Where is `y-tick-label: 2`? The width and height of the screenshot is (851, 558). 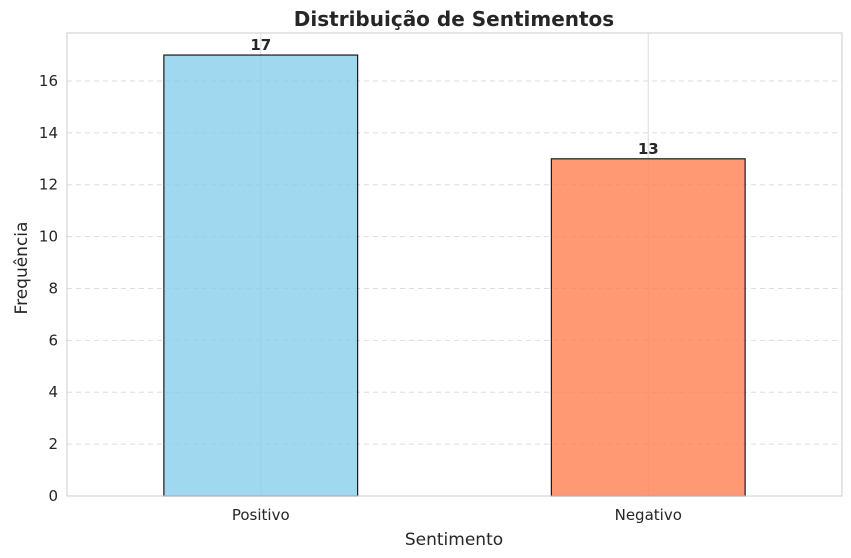
y-tick-label: 2 is located at coordinates (53, 444).